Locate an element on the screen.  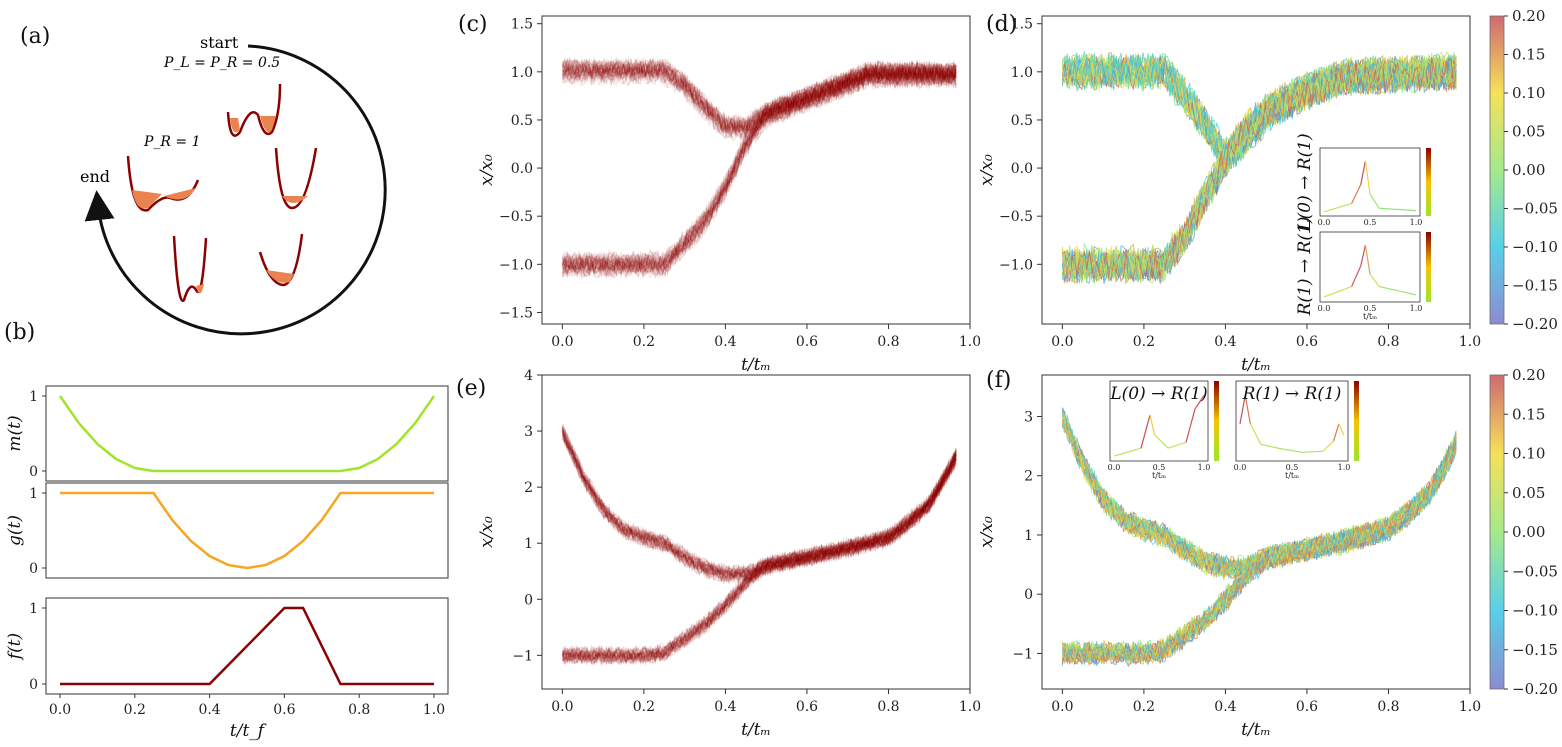
xtick-label: 0.2 is located at coordinates (644, 707).